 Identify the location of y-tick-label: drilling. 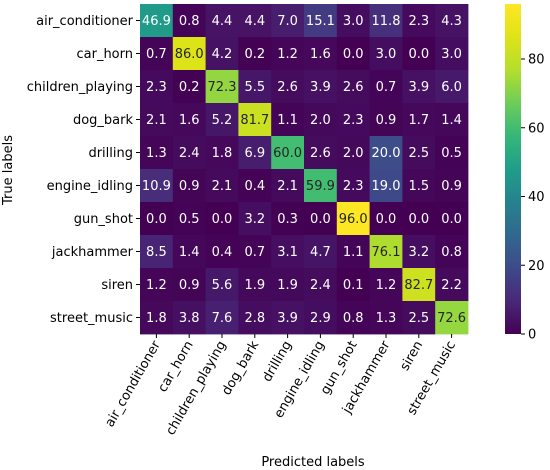
(110, 153).